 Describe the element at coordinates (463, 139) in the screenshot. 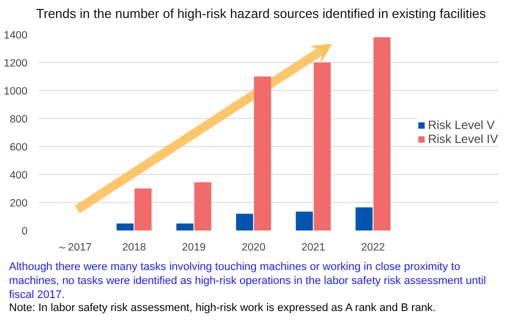

I see `legend-label: Risk Level IV` at that location.